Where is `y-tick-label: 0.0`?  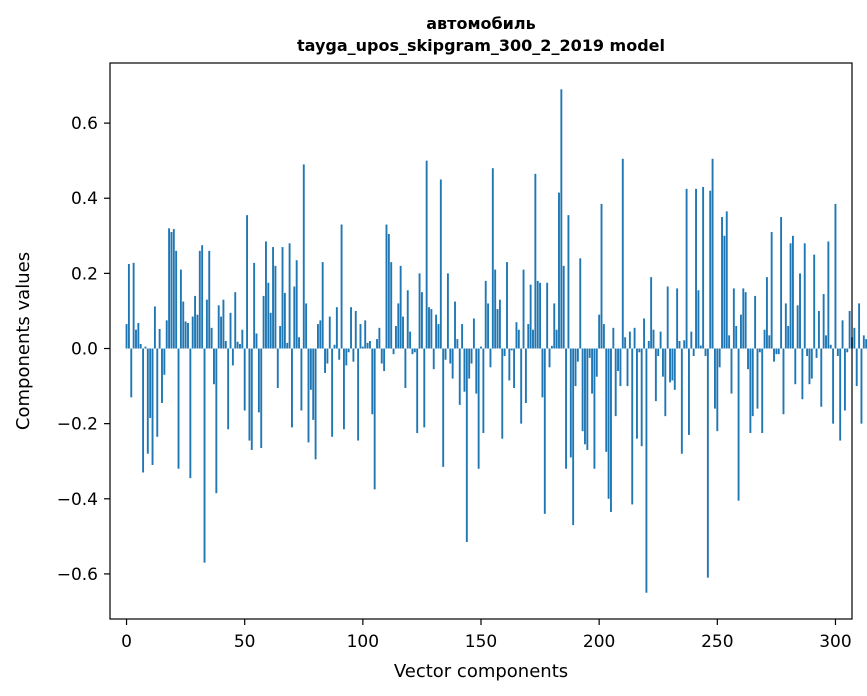 y-tick-label: 0.0 is located at coordinates (84, 350).